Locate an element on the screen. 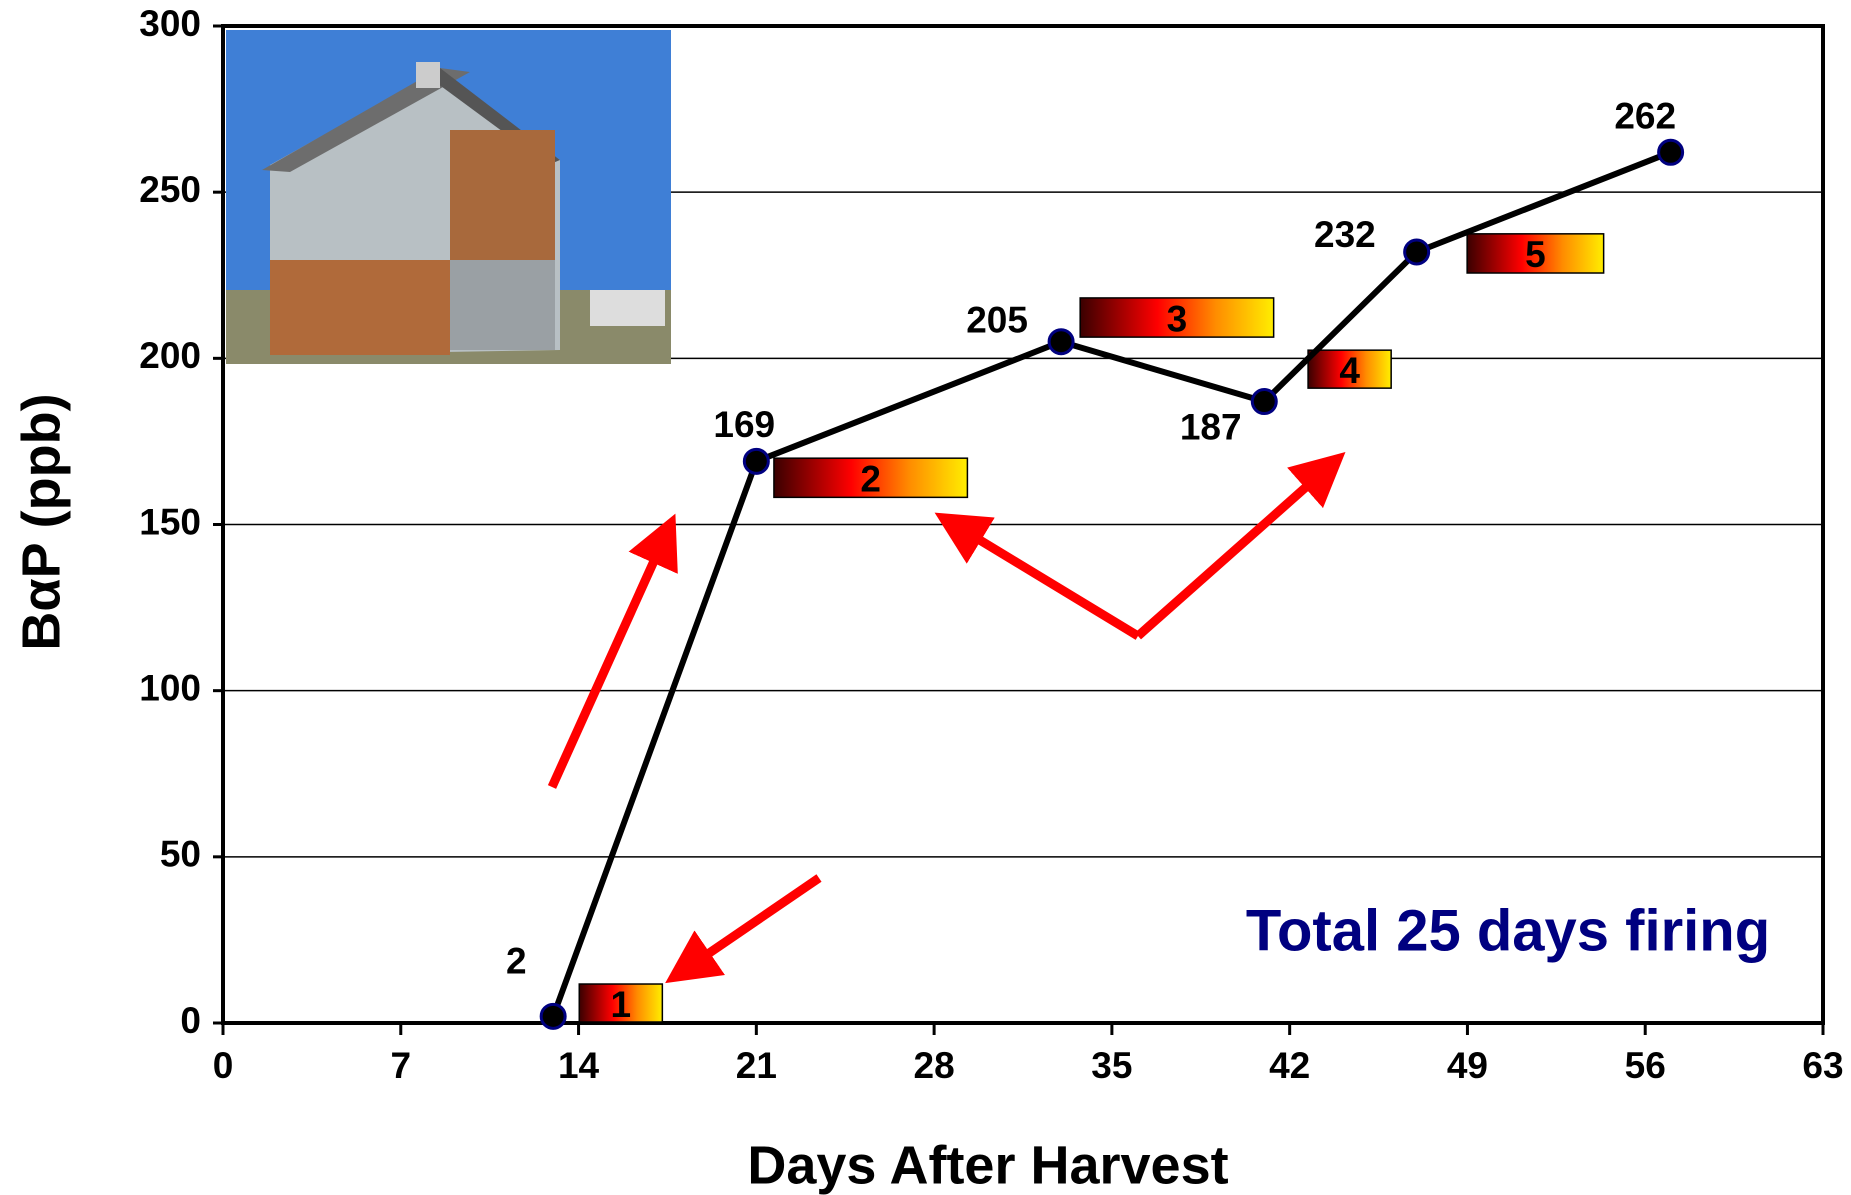 The width and height of the screenshot is (1851, 1195). y-tick-label: 0 is located at coordinates (190, 1020).